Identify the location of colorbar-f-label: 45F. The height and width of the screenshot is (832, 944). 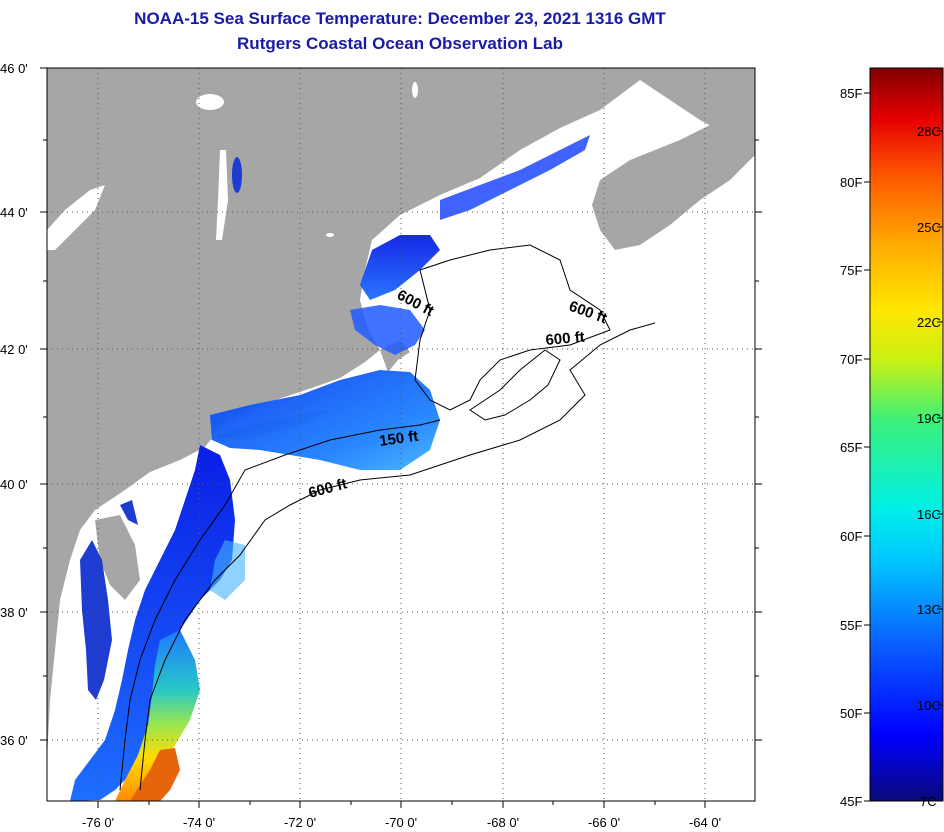
(851, 801).